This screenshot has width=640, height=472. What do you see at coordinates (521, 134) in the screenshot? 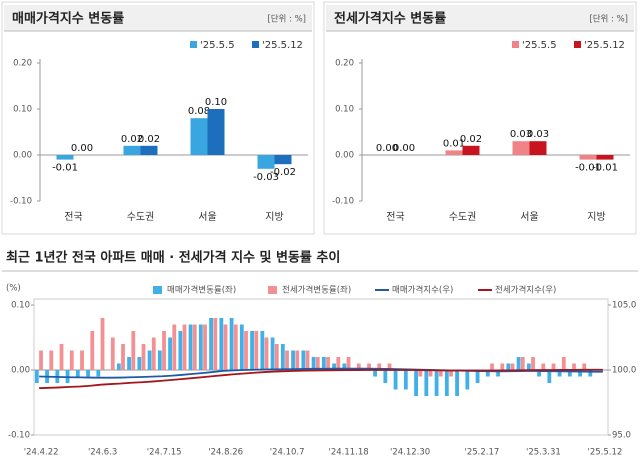
I see `value-label: 0.03` at bounding box center [521, 134].